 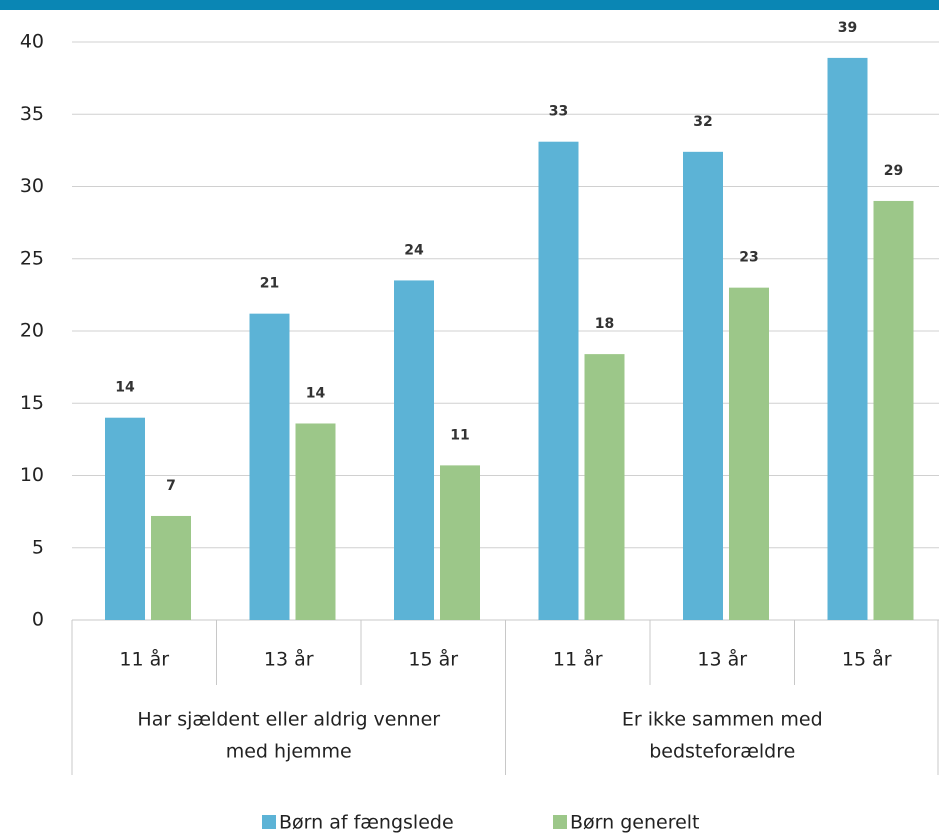 What do you see at coordinates (722, 720) in the screenshot?
I see `group-label: Er ikke sammen med` at bounding box center [722, 720].